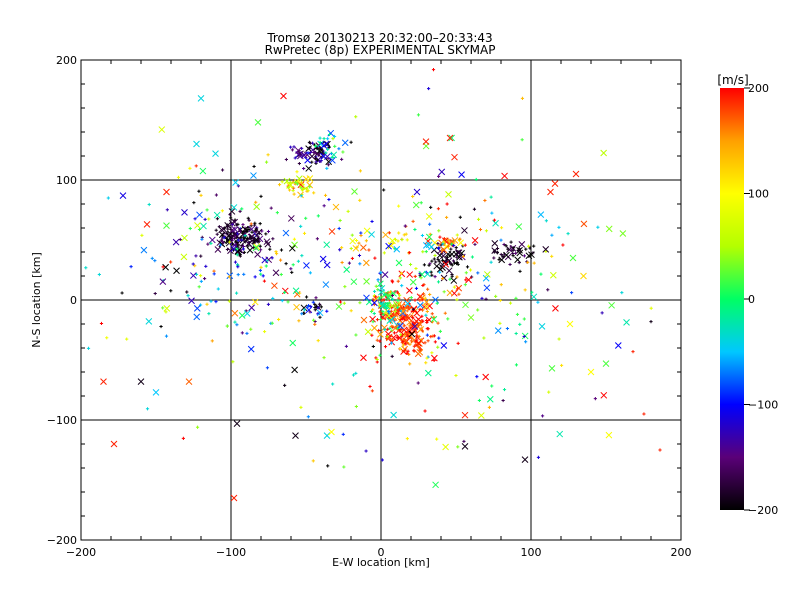 This screenshot has width=800, height=600. Describe the element at coordinates (62, 420) in the screenshot. I see `y-tick-label: −100` at that location.